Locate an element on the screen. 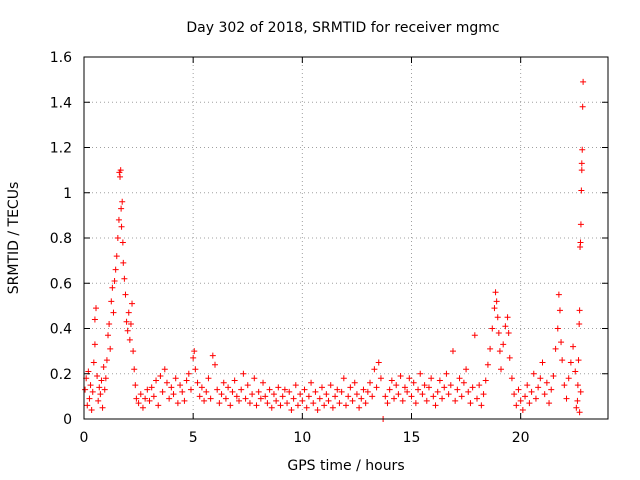 The height and width of the screenshot is (480, 640). y-tick-label: 1.2 is located at coordinates (61, 149).